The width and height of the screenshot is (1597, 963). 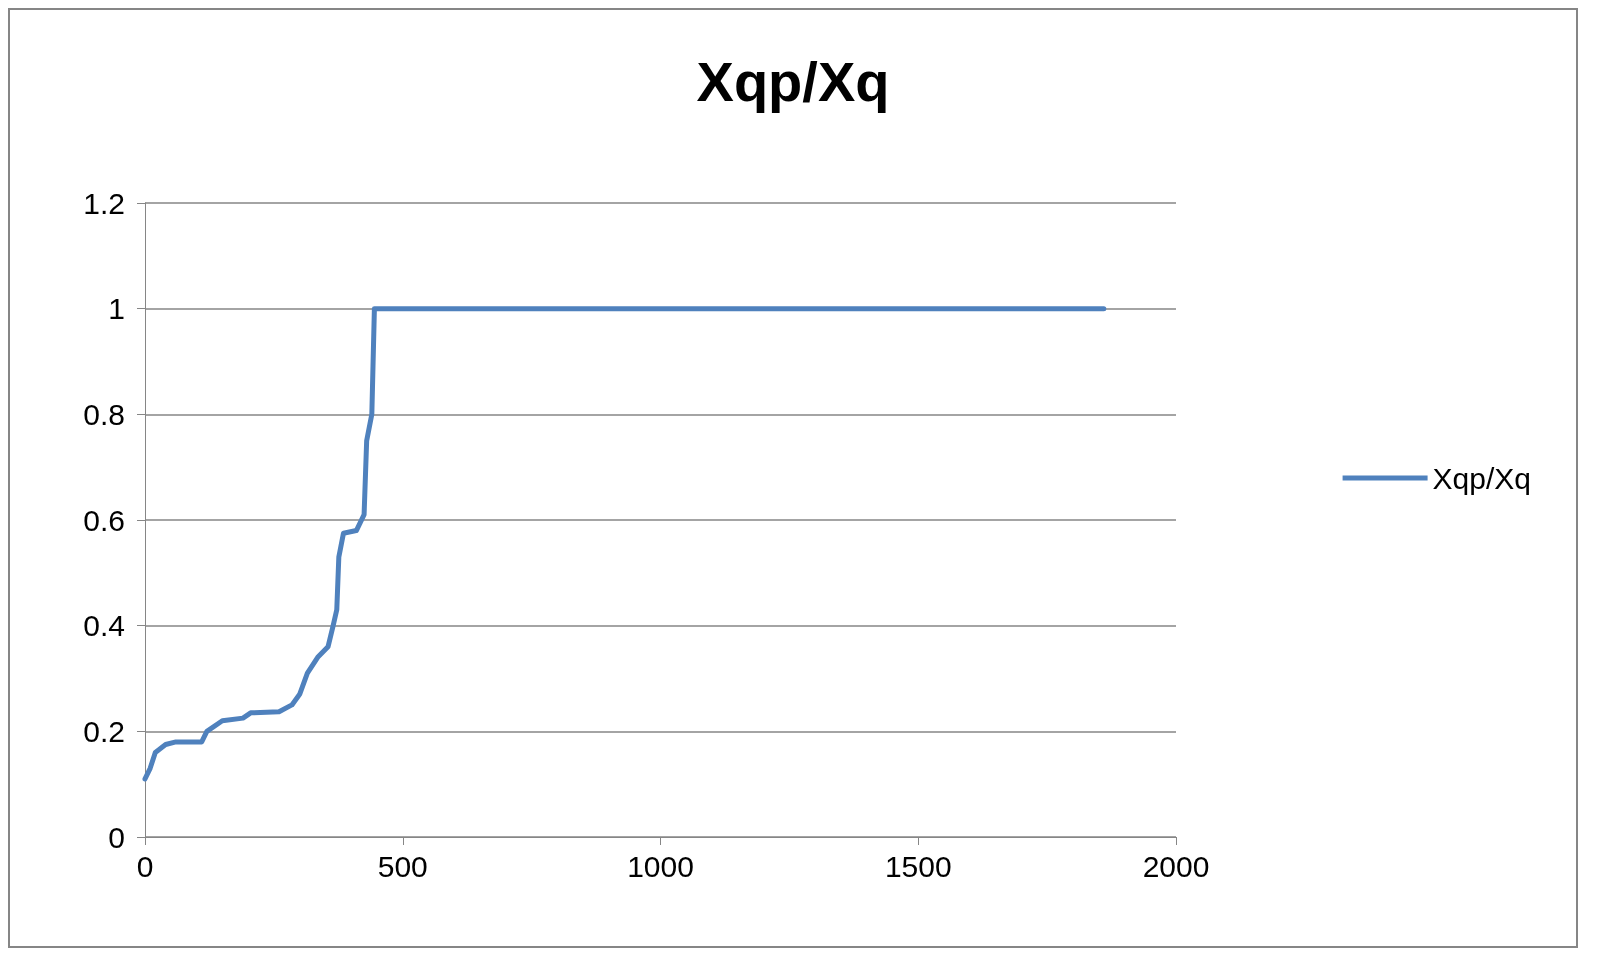 What do you see at coordinates (1482, 478) in the screenshot?
I see `legend-label: Xqp/Xq` at bounding box center [1482, 478].